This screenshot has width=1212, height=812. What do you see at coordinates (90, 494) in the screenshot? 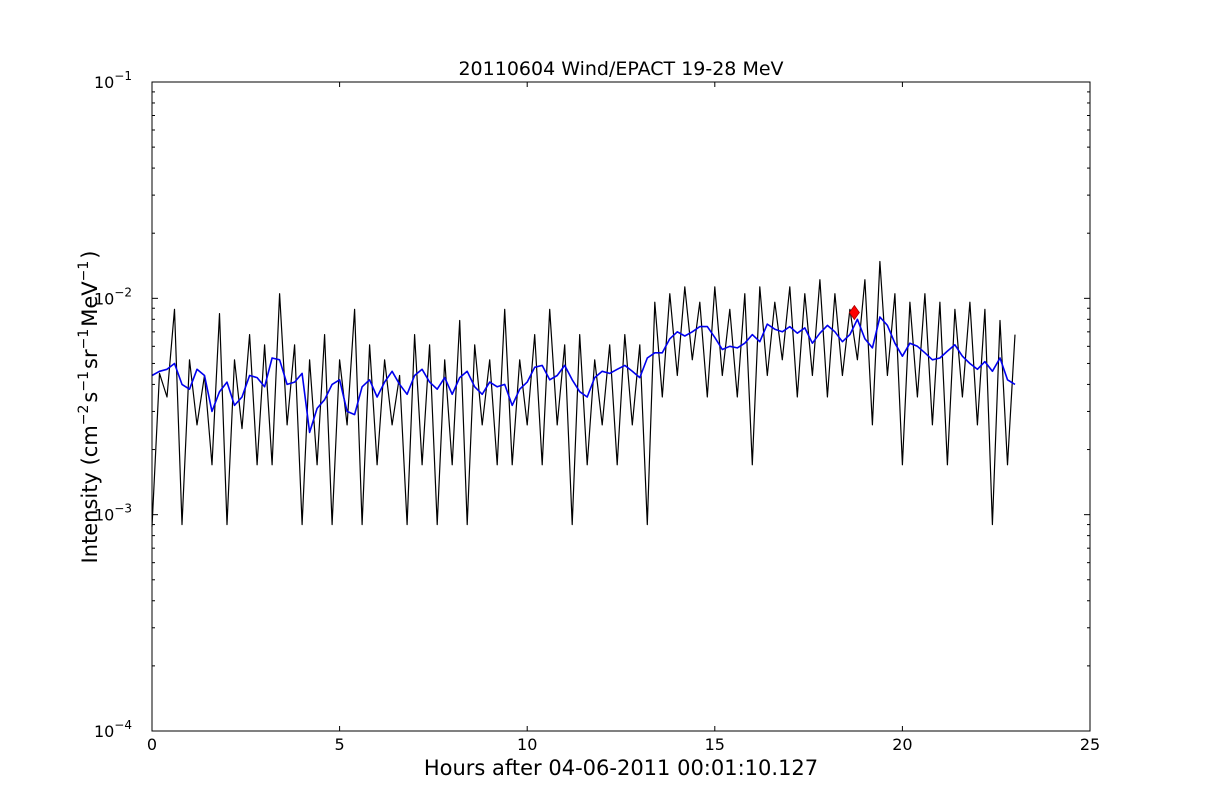
I see `y-label-prefix: Intensity (cm` at bounding box center [90, 494].